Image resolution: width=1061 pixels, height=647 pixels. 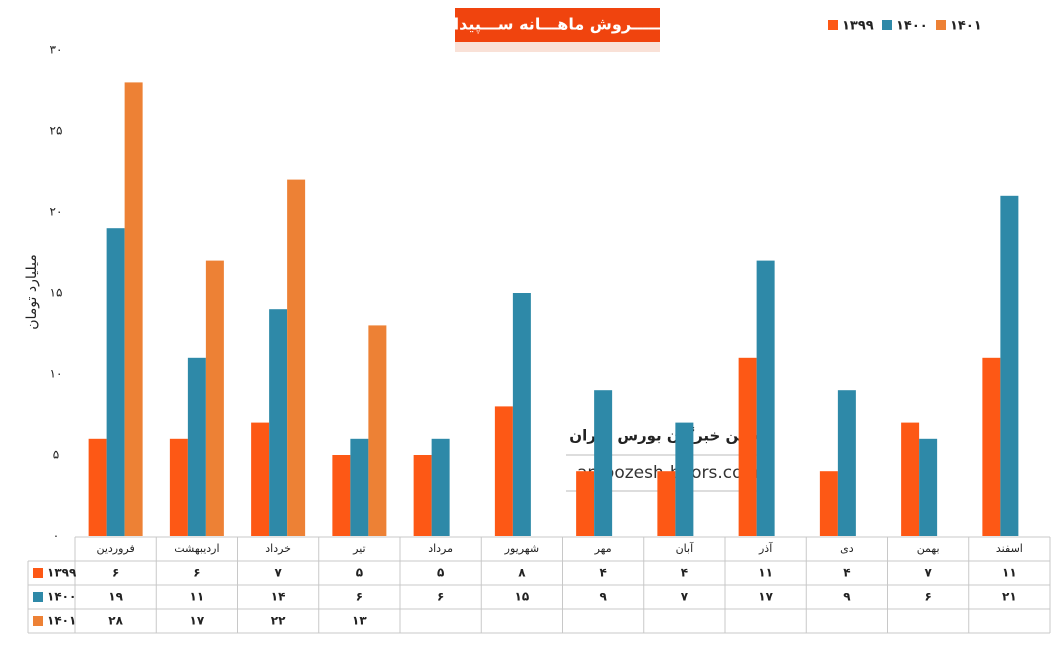 What do you see at coordinates (115, 621) in the screenshot?
I see `table-value: ۲۸` at bounding box center [115, 621].